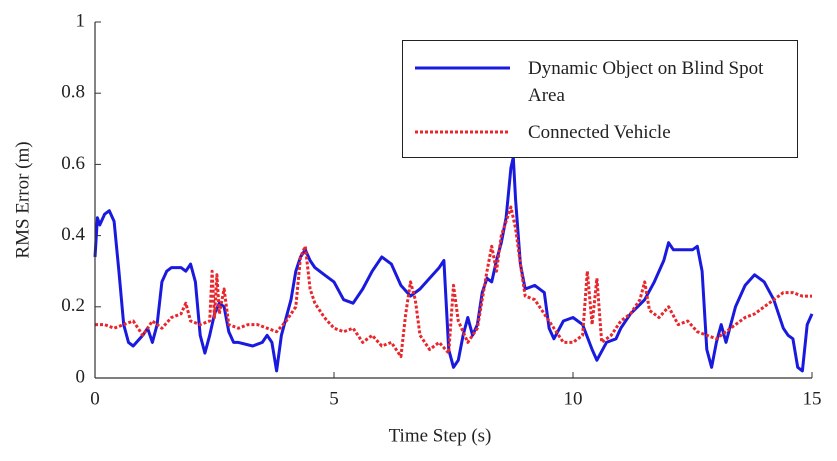  What do you see at coordinates (73, 305) in the screenshot?
I see `y-tick-label: 0.2` at bounding box center [73, 305].